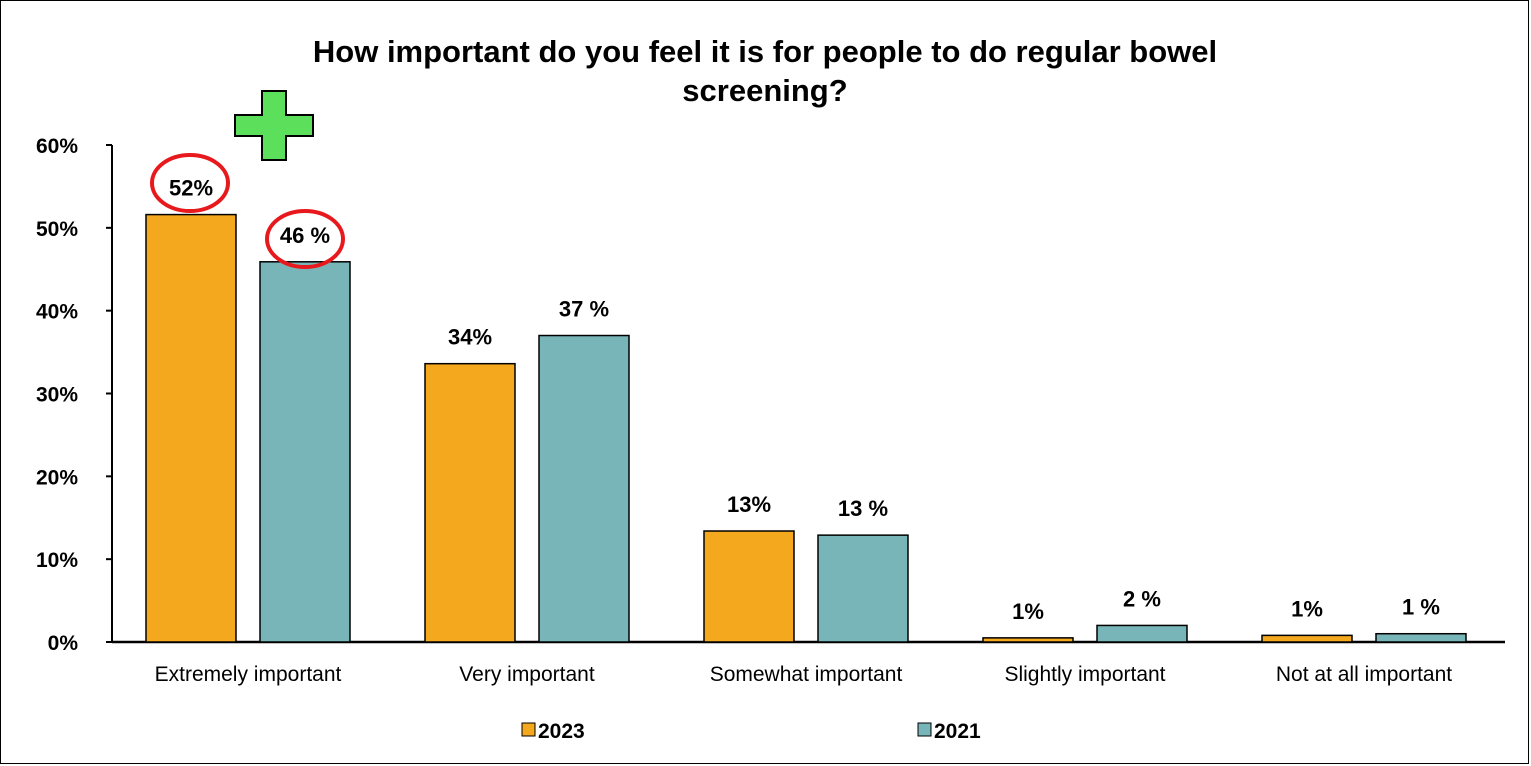 This screenshot has width=1531, height=766. I want to click on y-tick-label: 20%, so click(57, 477).